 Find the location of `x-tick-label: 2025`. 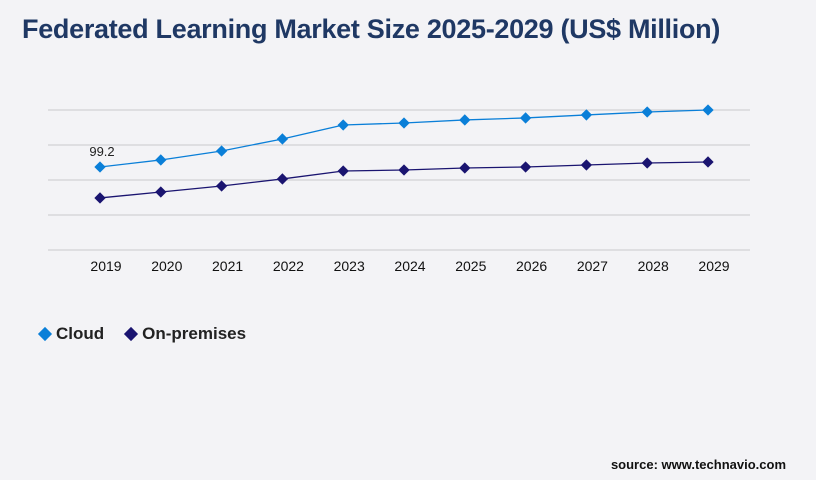

x-tick-label: 2025 is located at coordinates (470, 266).